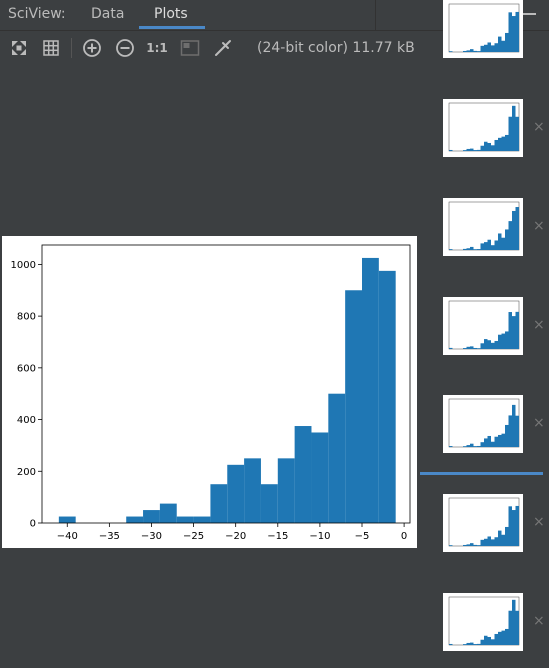 The width and height of the screenshot is (549, 668). Describe the element at coordinates (67, 536) in the screenshot. I see `x-tick-label: −40` at that location.